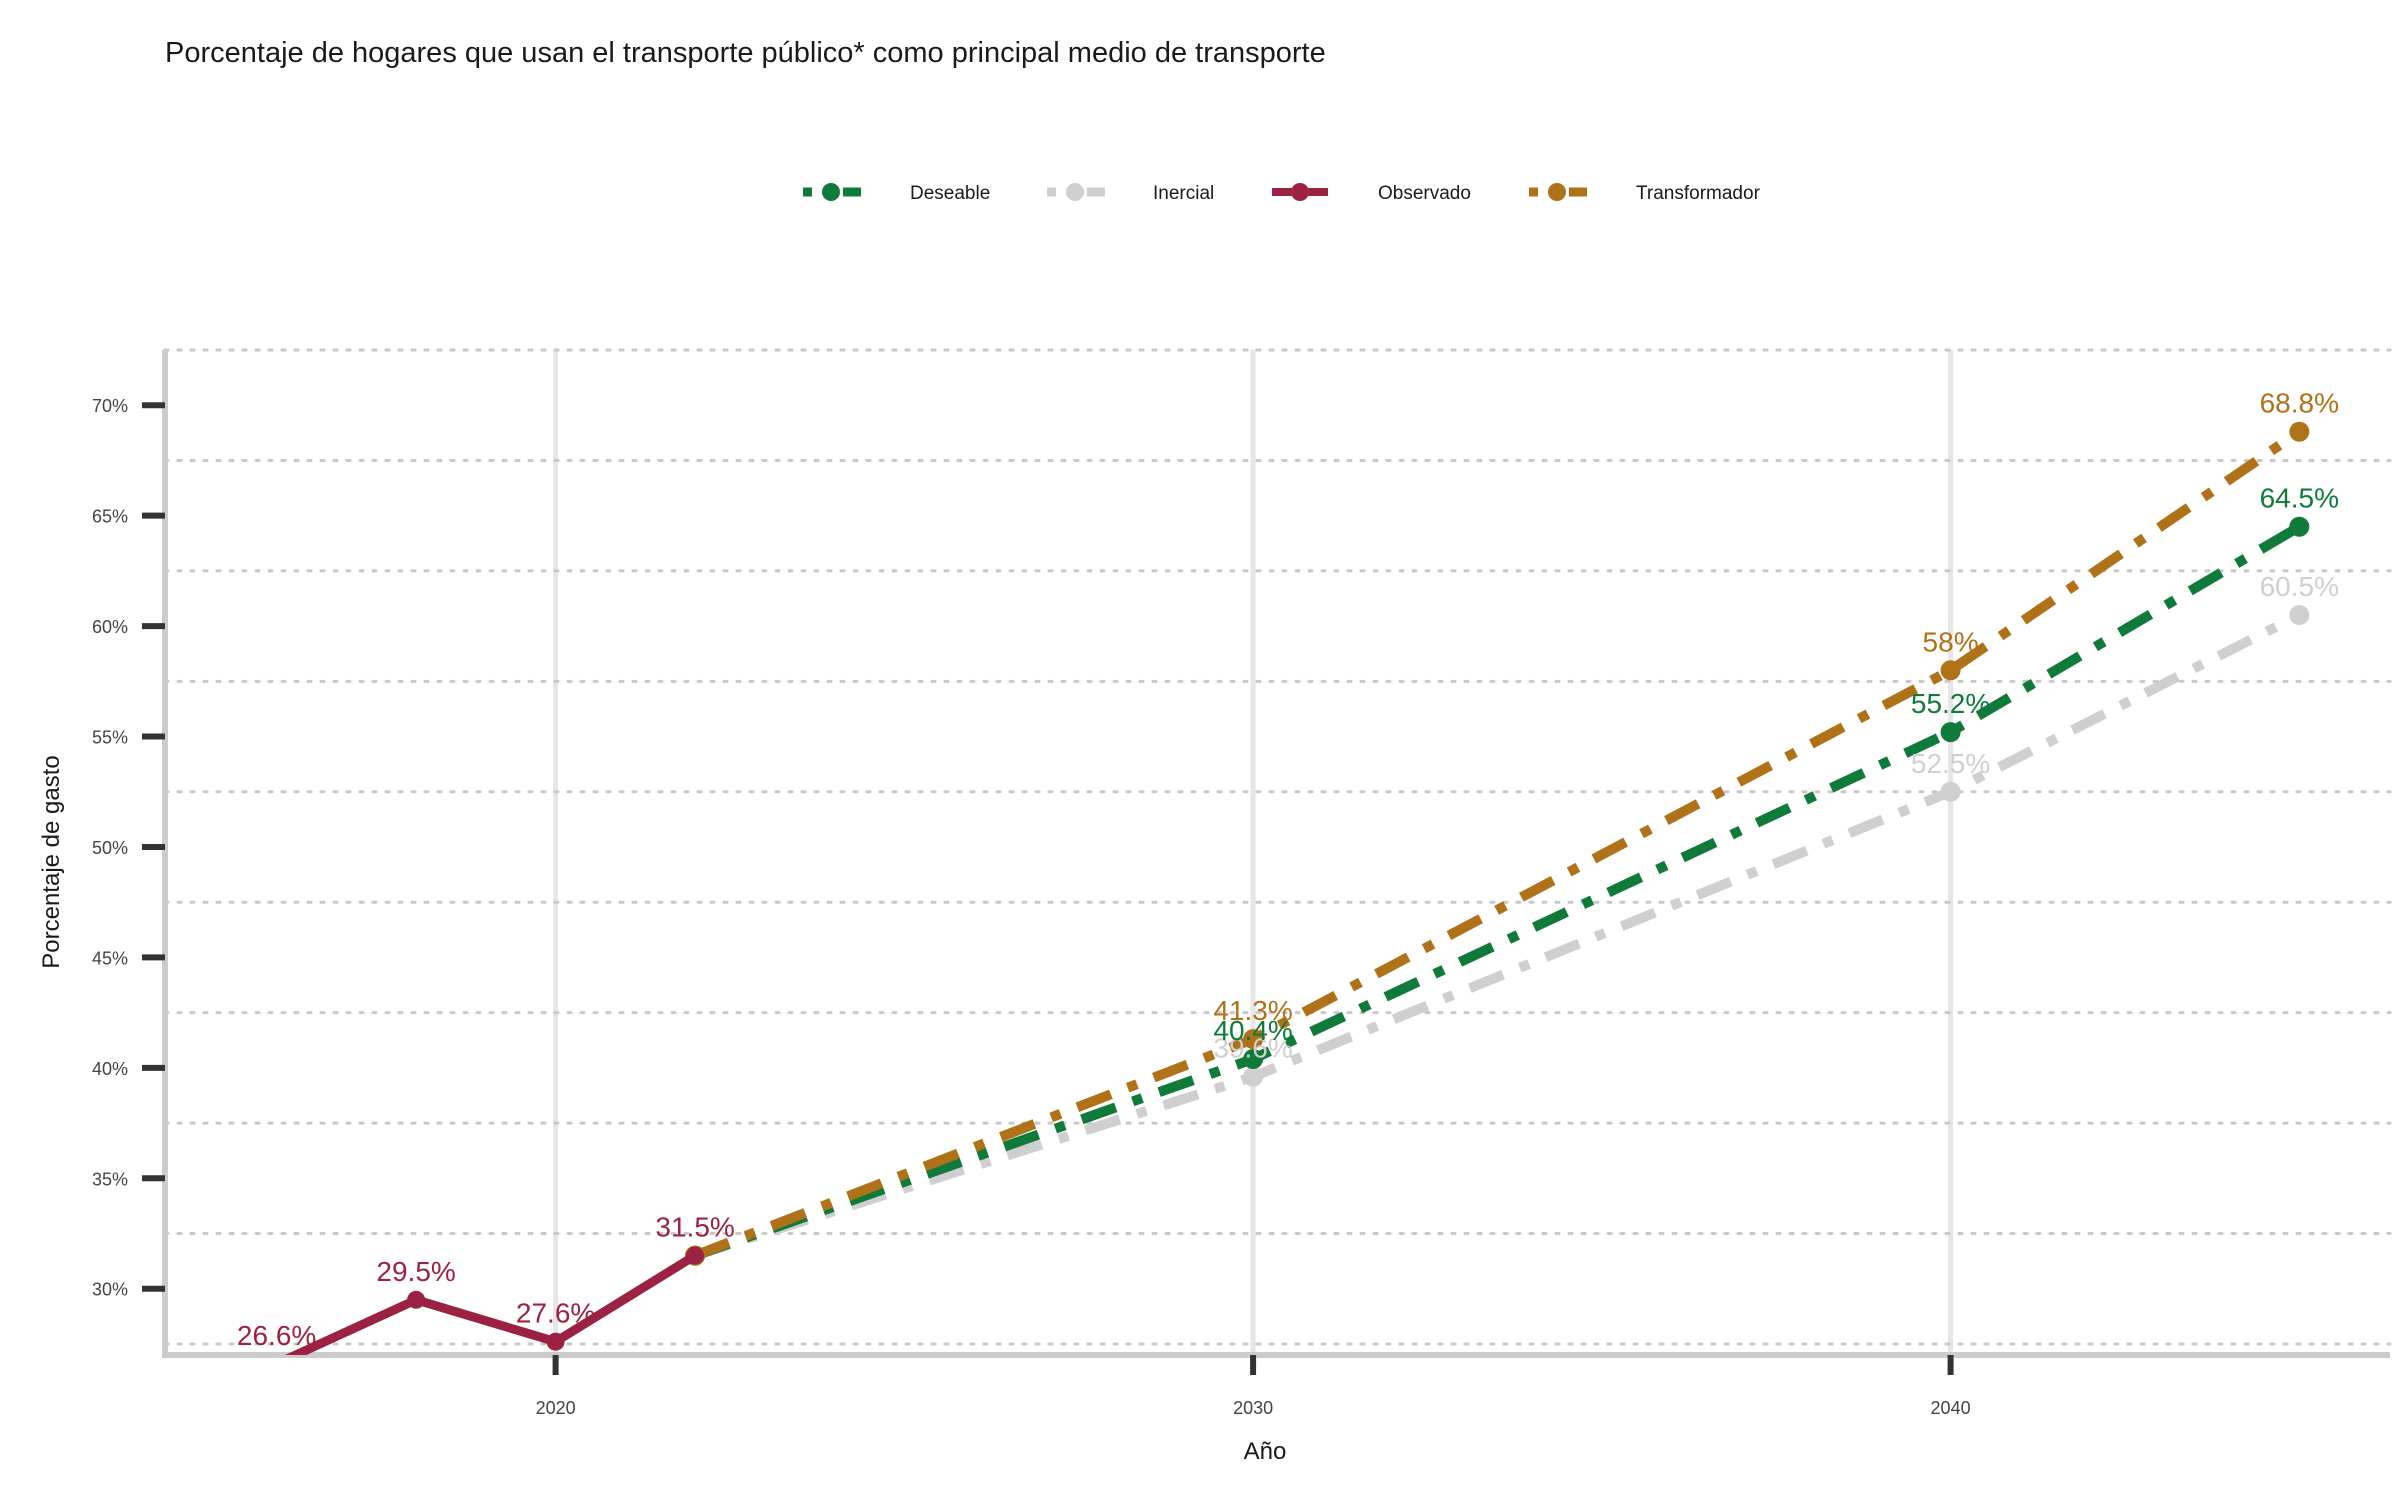 This screenshot has height=1500, width=2400. I want to click on point-inercial-2040, so click(1950, 791).